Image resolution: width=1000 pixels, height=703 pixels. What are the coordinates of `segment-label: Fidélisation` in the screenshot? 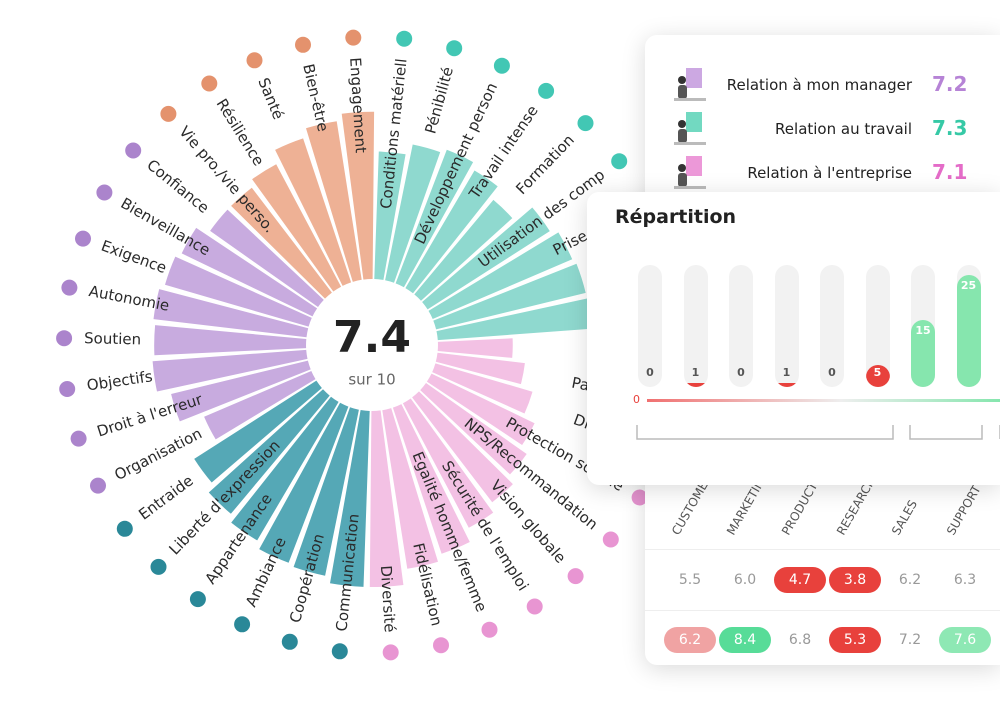 It's located at (427, 584).